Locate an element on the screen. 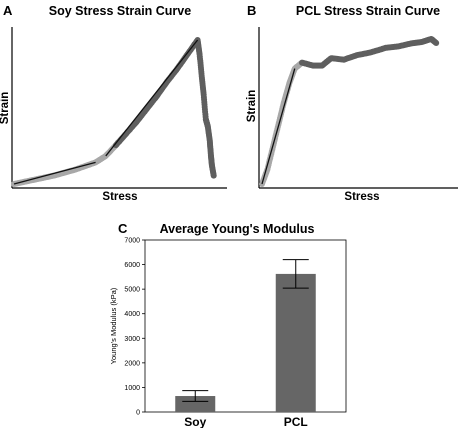 The image size is (474, 428). panel-c-title: Average Young's Modulus is located at coordinates (237, 229).